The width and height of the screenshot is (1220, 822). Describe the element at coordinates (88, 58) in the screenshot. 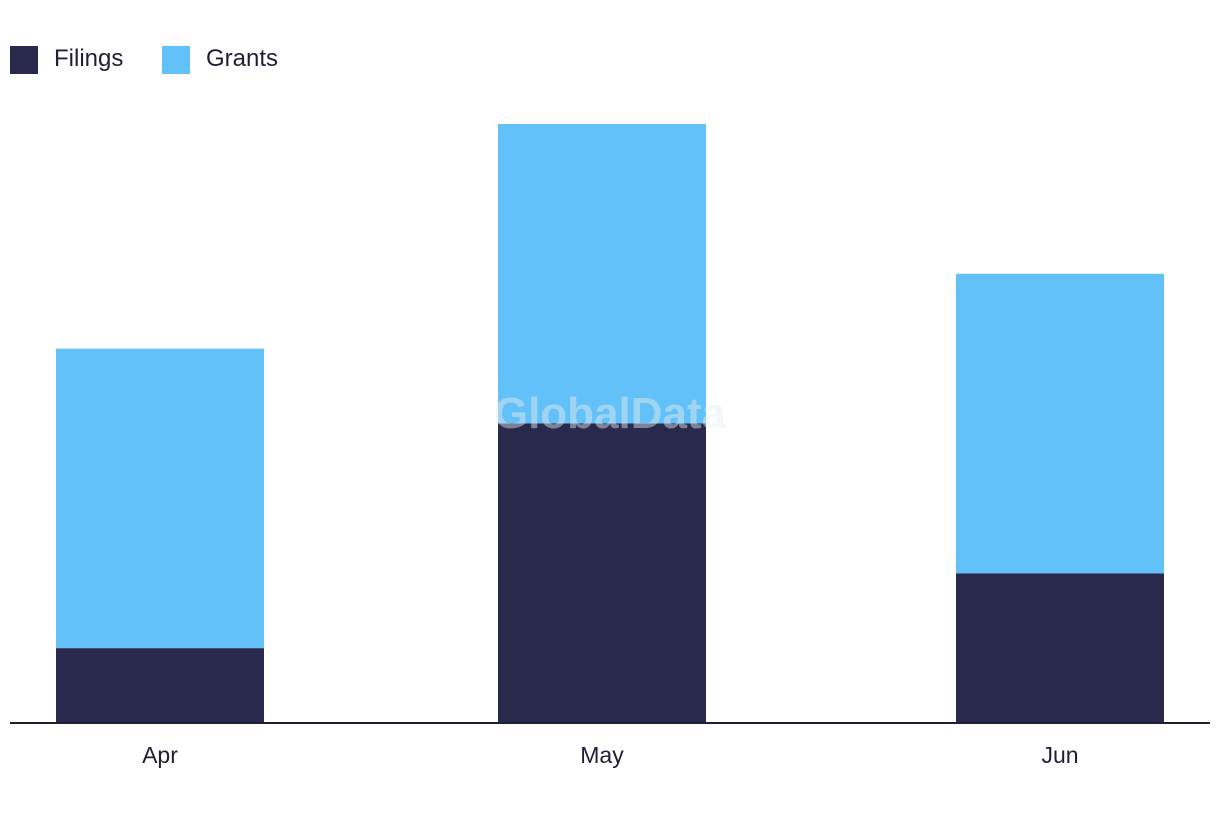

I see `legend-label-filings: Filings` at that location.